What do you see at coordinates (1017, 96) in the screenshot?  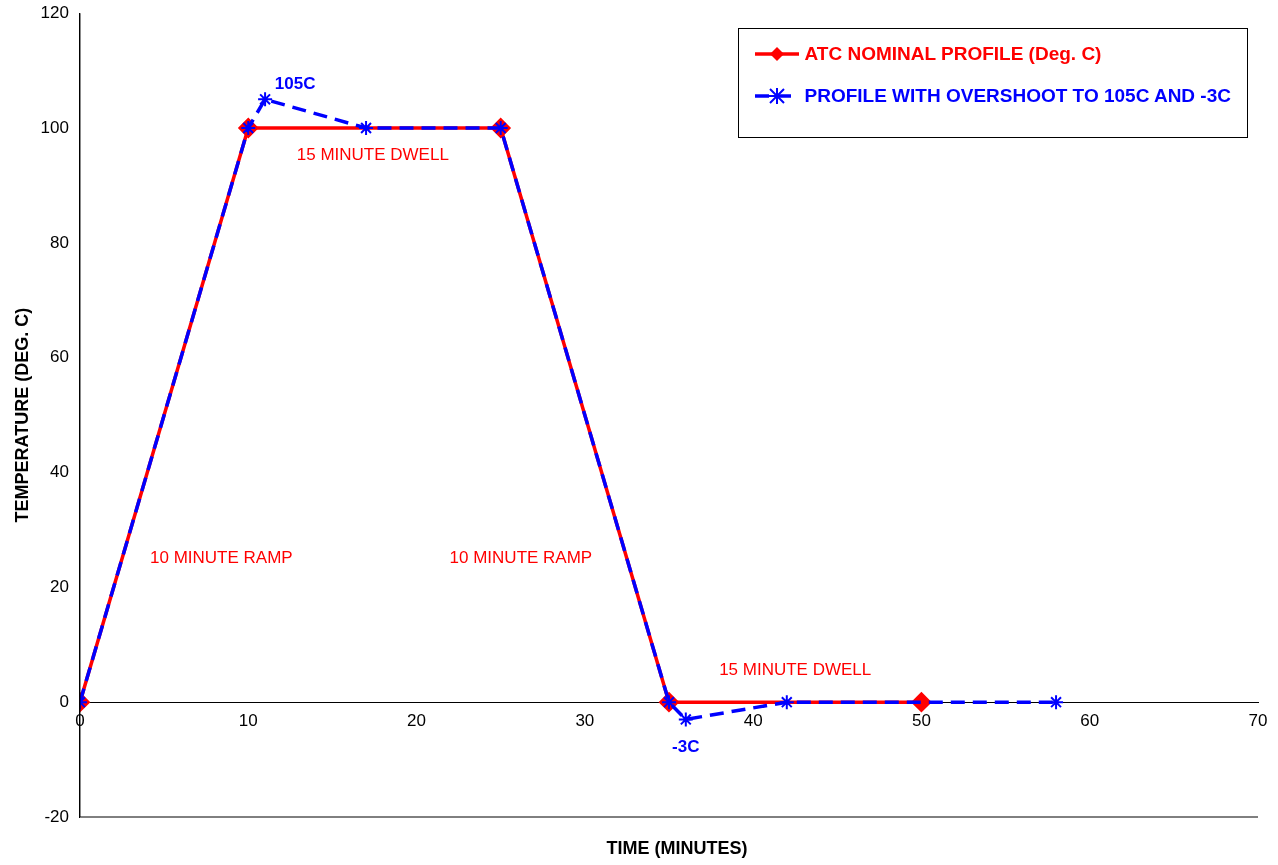 I see `legend-label: PROFILE WITH OVERSHOOT TO 105C AND -3C` at bounding box center [1017, 96].